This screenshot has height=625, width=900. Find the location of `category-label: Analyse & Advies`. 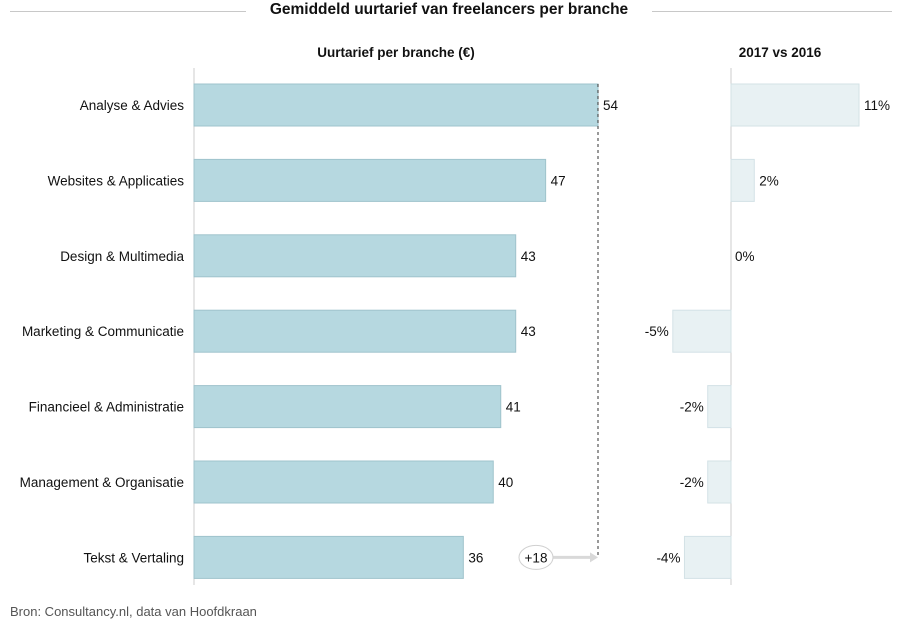

category-label: Analyse & Advies is located at coordinates (132, 105).